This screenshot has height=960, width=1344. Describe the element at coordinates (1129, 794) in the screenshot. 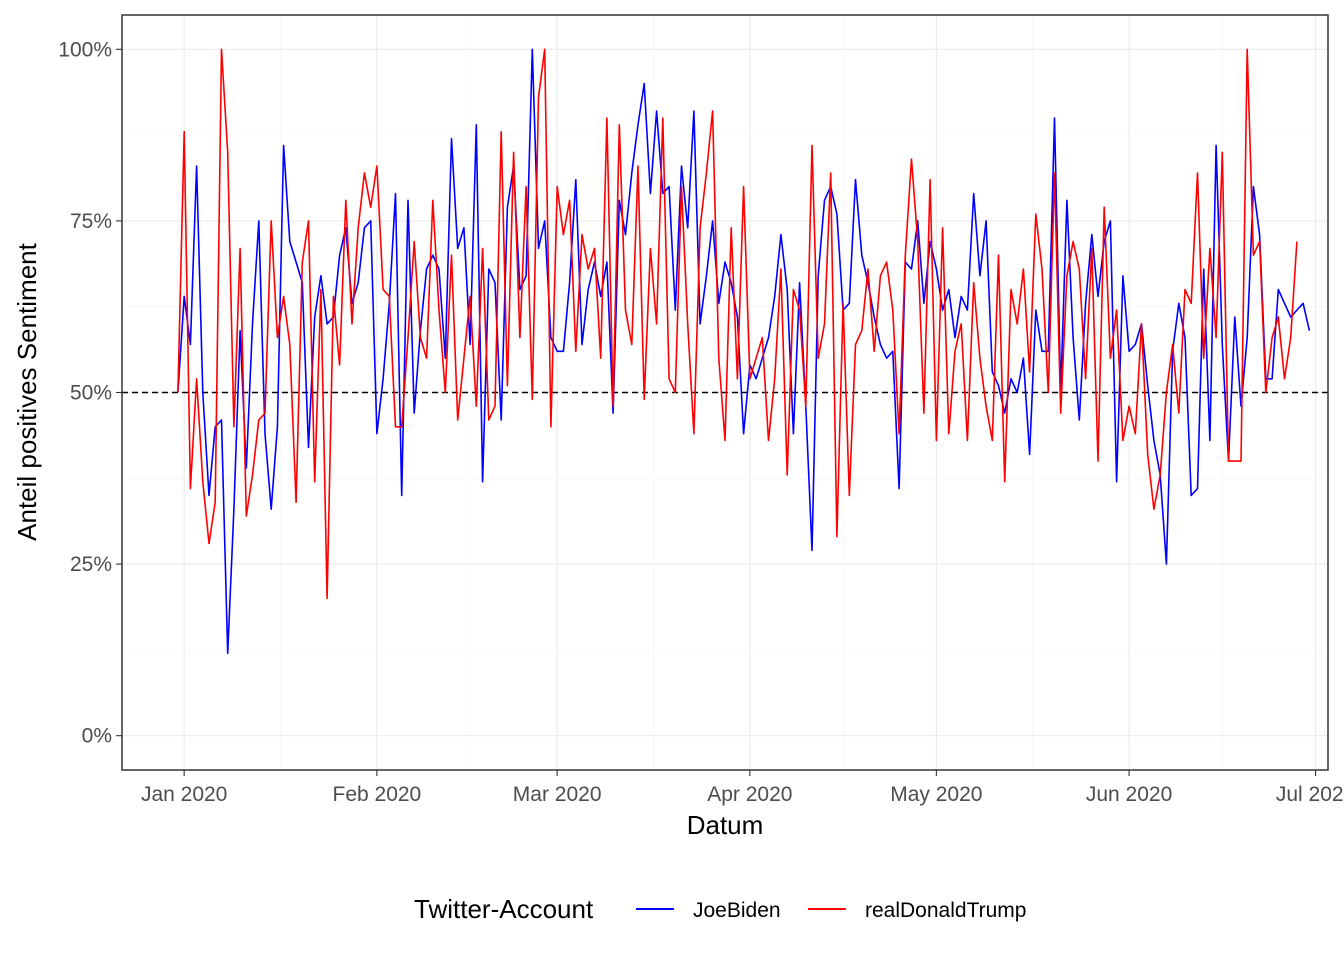

I see `x-tick-label: Jun 2020` at that location.